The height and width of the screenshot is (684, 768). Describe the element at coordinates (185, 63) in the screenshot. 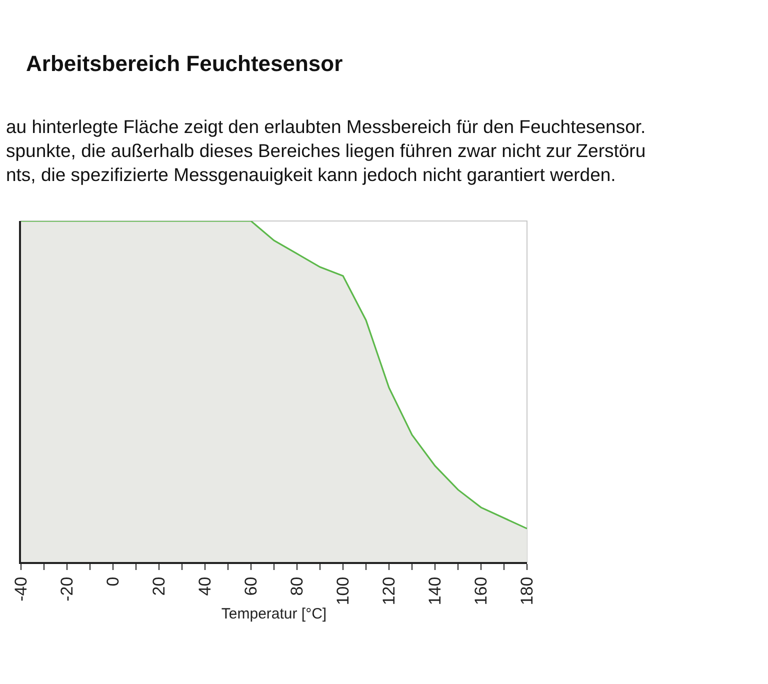

I see `chart-title: Arbeitsbereich Feuchtesensor` at that location.